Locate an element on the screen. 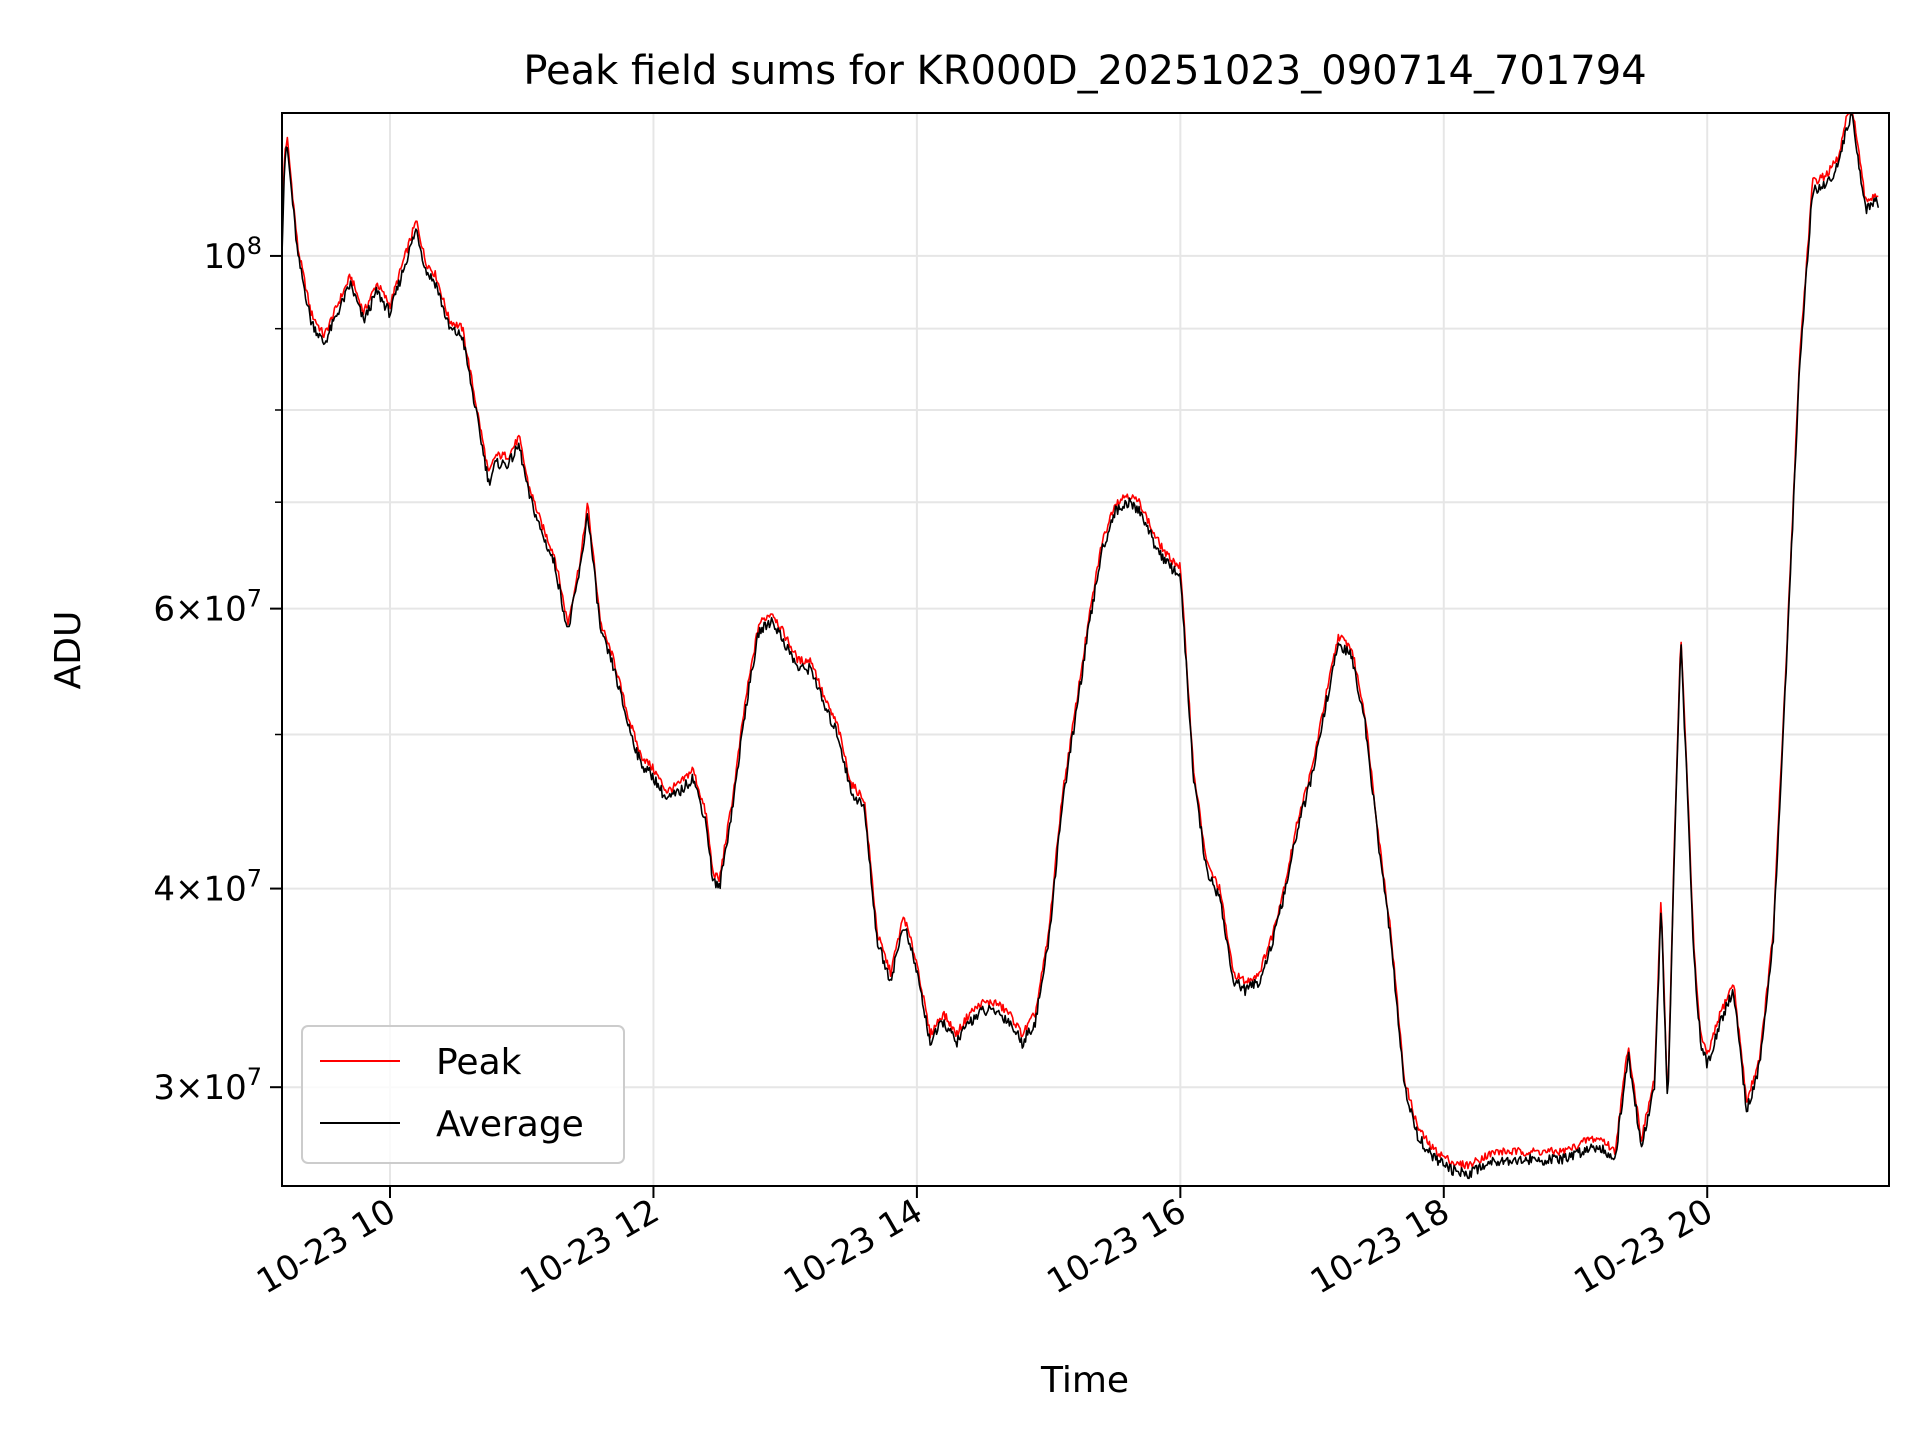 This screenshot has width=1920, height=1440. y-tick-label: 6×107 is located at coordinates (207, 607).